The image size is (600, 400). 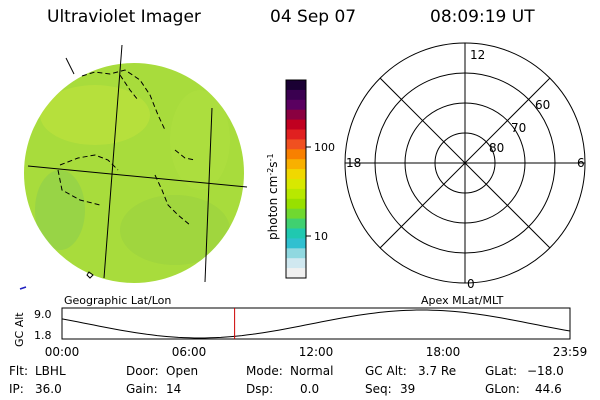 What do you see at coordinates (310, 389) in the screenshot?
I see `dsp-value: 0.0` at bounding box center [310, 389].